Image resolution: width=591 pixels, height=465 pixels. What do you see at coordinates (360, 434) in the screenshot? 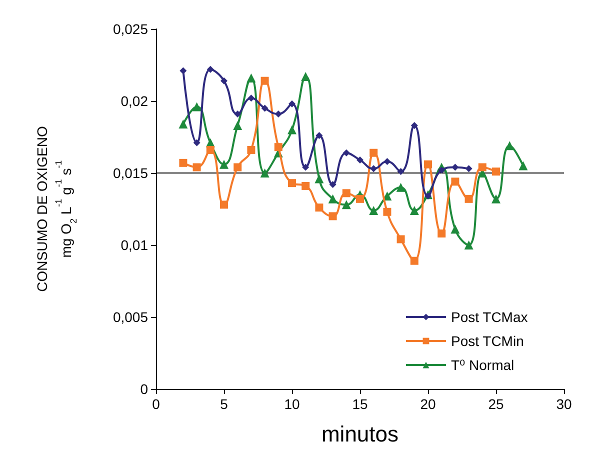
I see `x-axis-title: minutos` at bounding box center [360, 434].